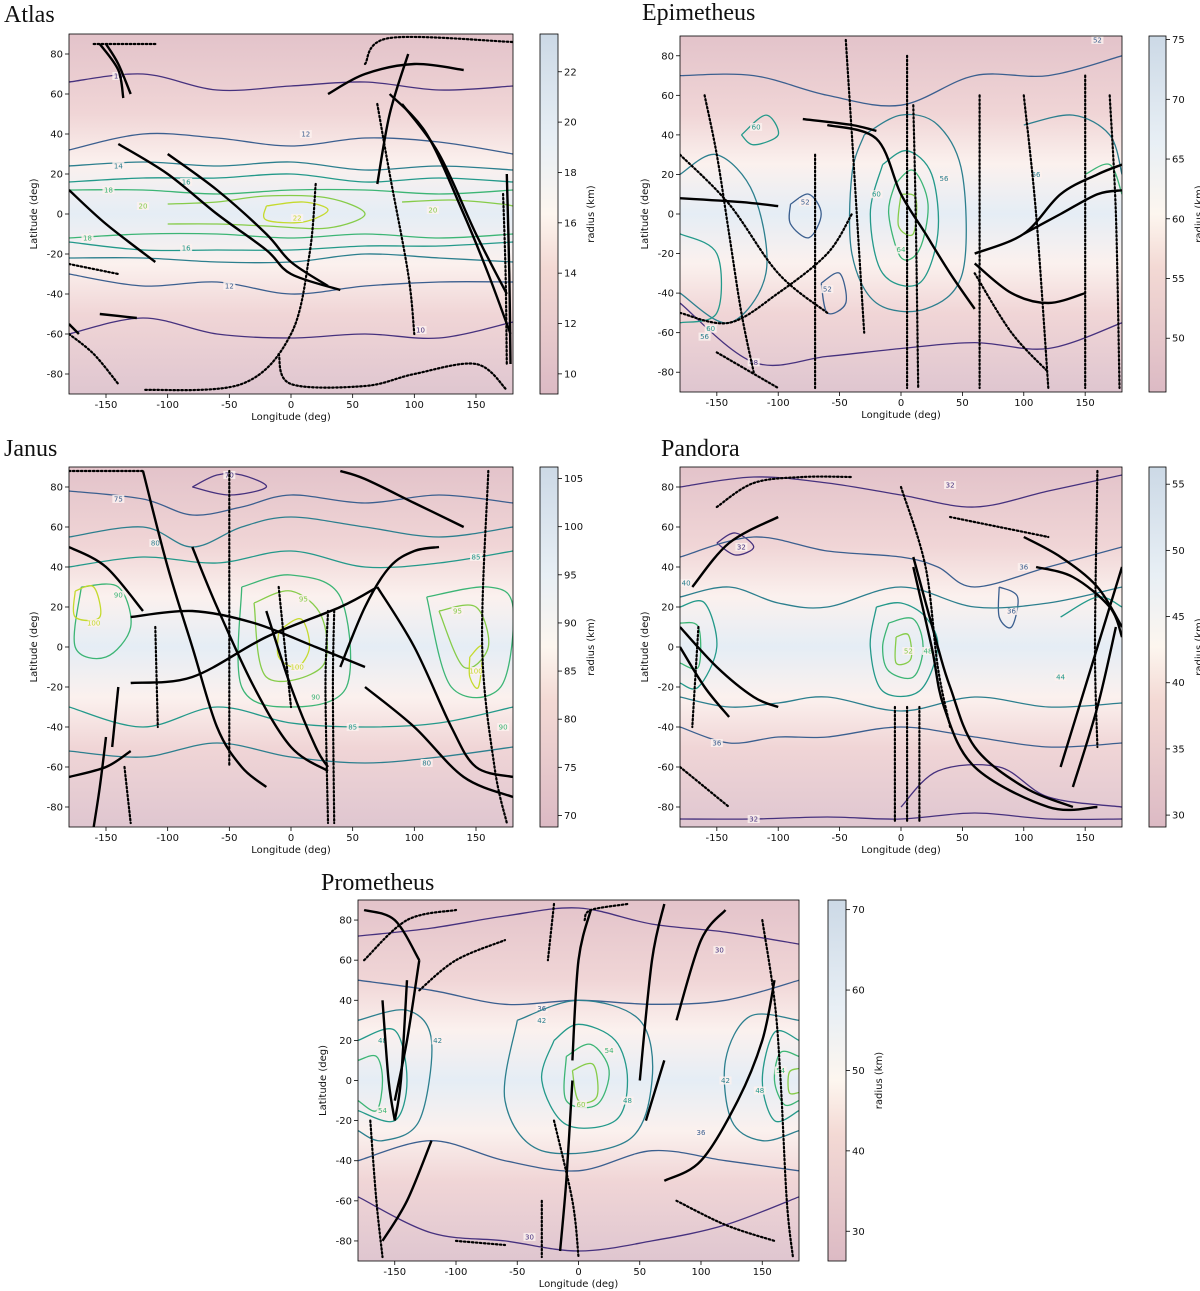  What do you see at coordinates (1178, 749) in the screenshot?
I see `colorbar-tick-label: 35` at bounding box center [1178, 749].